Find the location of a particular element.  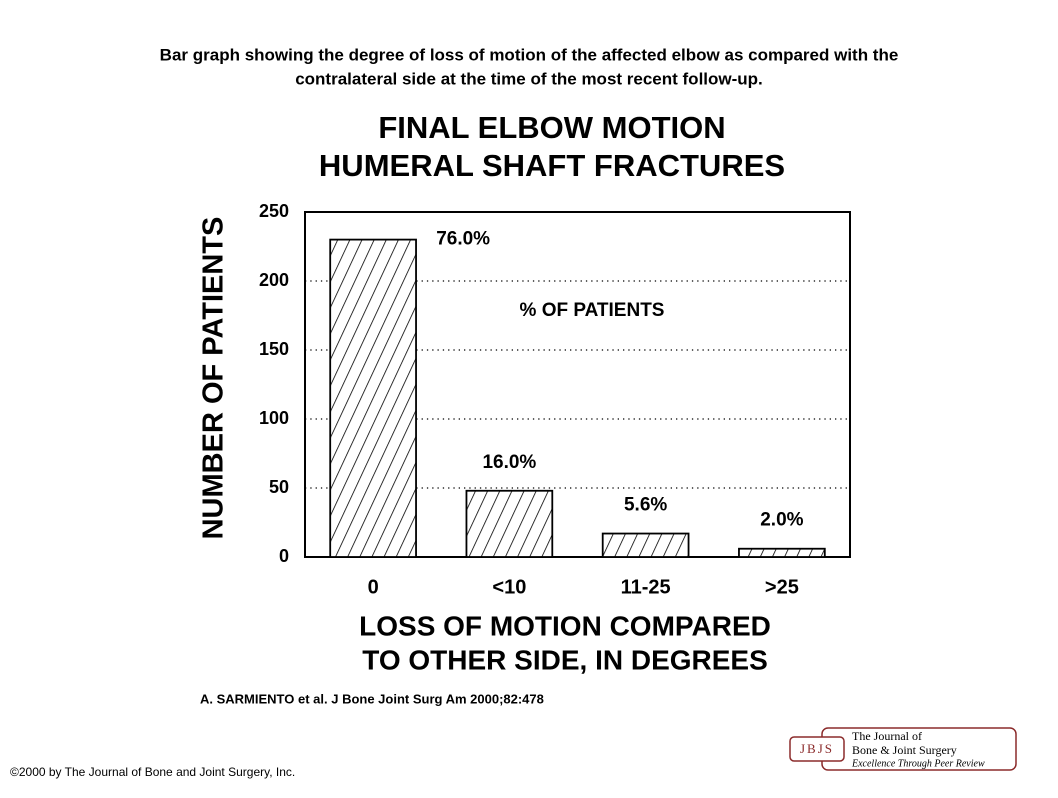

y-tick-label: 250 is located at coordinates (274, 211).